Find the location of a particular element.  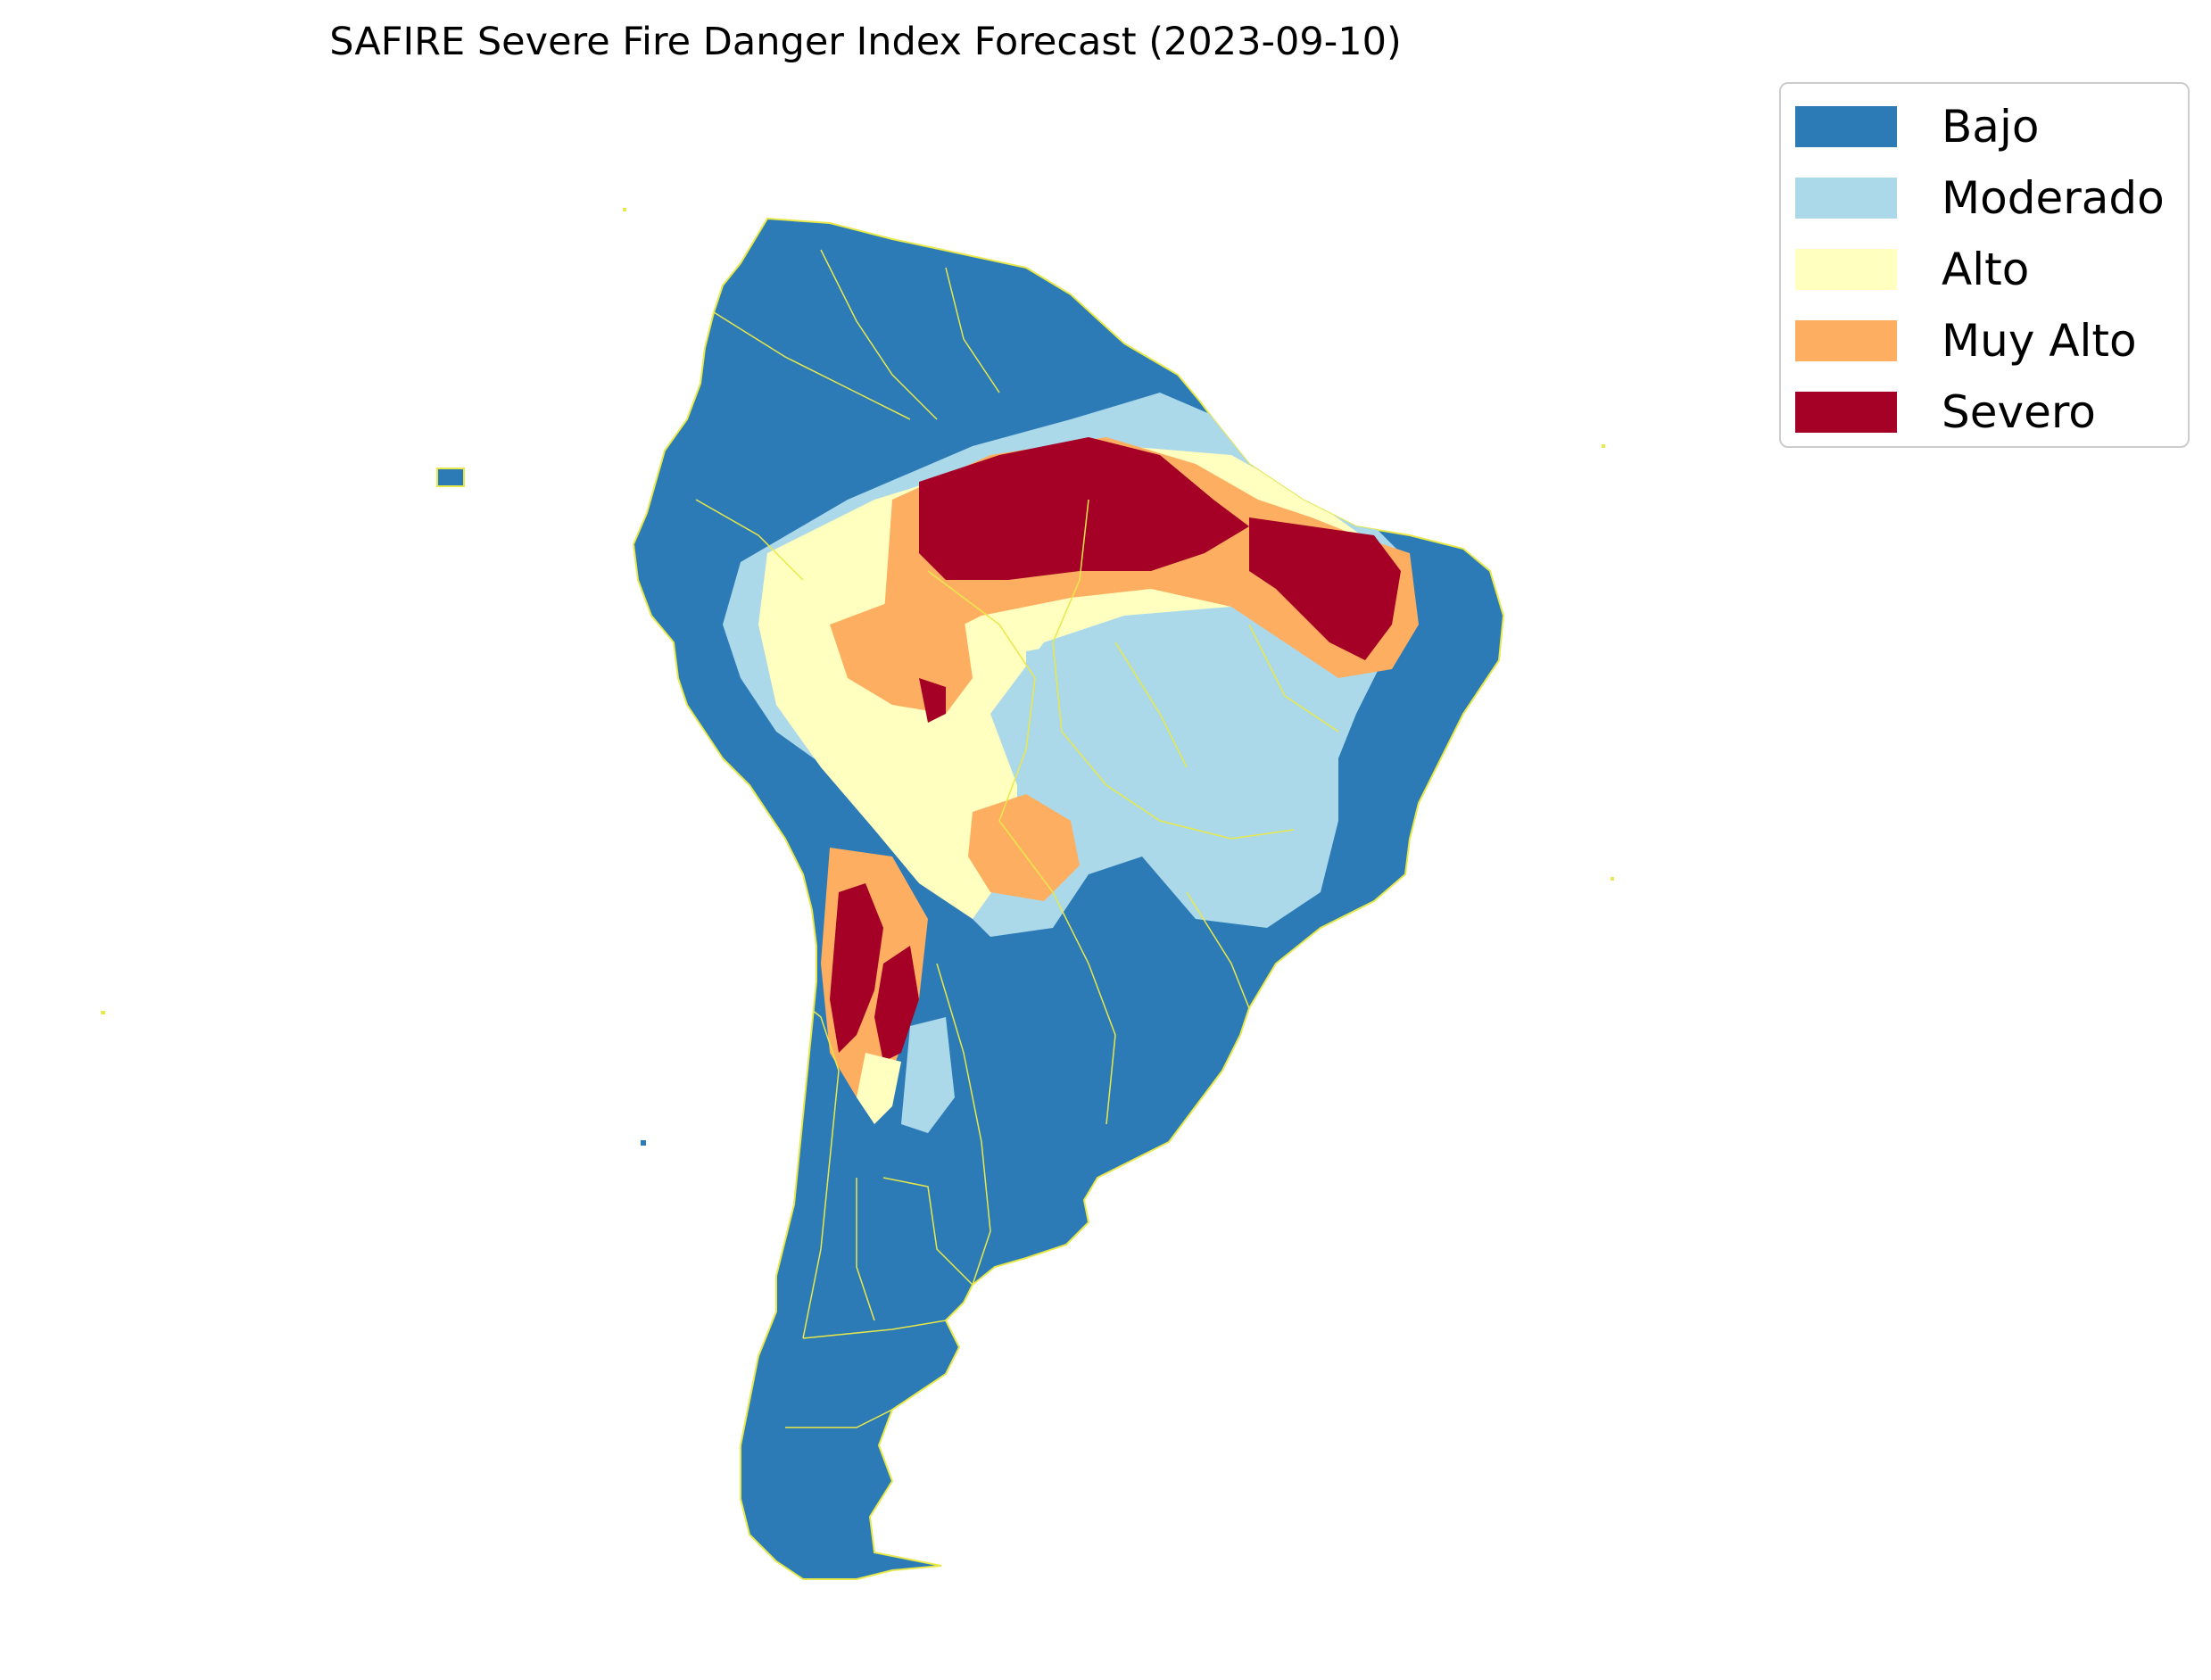

island-pacific is located at coordinates (103, 1012).